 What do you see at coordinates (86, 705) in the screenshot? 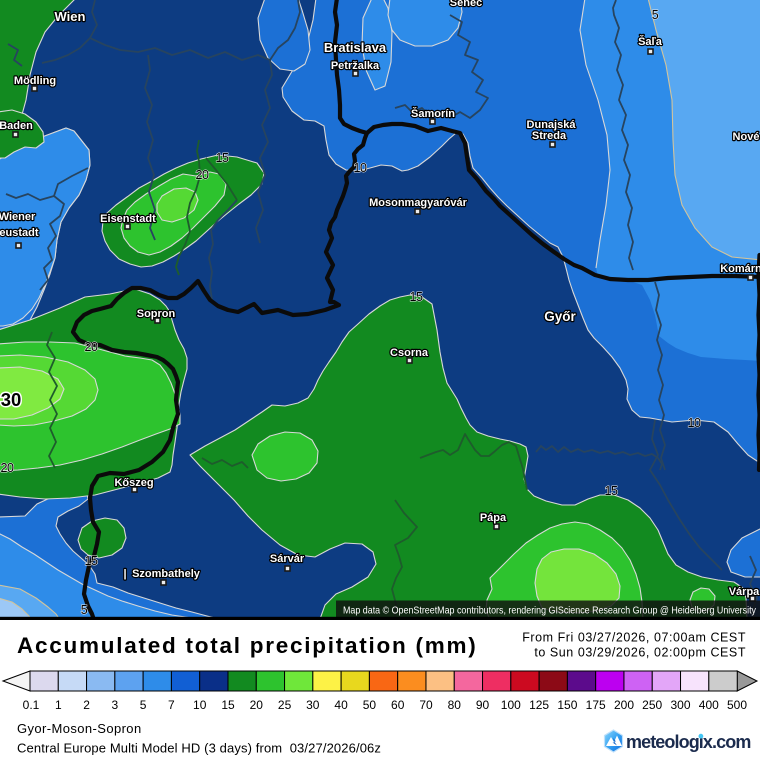
I see `svg-text: 2` at bounding box center [86, 705].